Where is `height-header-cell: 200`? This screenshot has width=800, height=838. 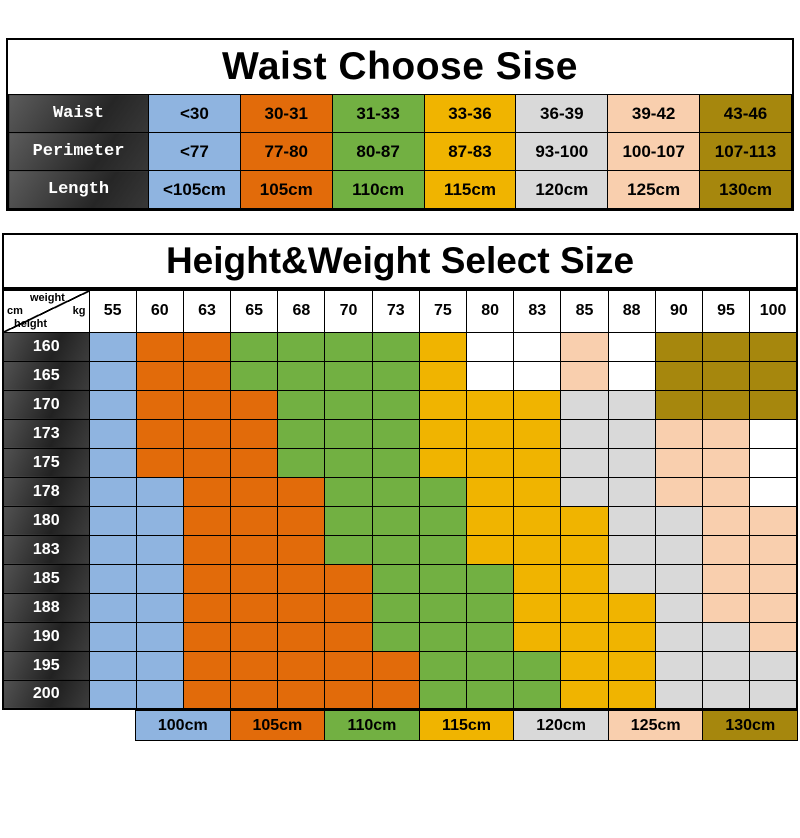 height-header-cell: 200 is located at coordinates (46, 694).